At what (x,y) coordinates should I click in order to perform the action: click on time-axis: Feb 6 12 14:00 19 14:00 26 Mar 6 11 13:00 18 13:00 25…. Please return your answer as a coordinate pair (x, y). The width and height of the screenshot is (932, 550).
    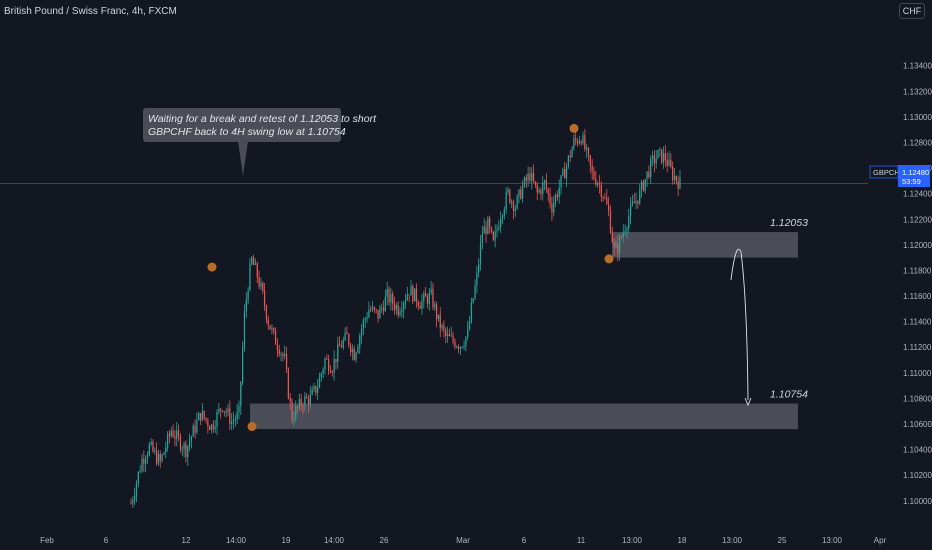
    Looking at the image, I should click on (463, 540).